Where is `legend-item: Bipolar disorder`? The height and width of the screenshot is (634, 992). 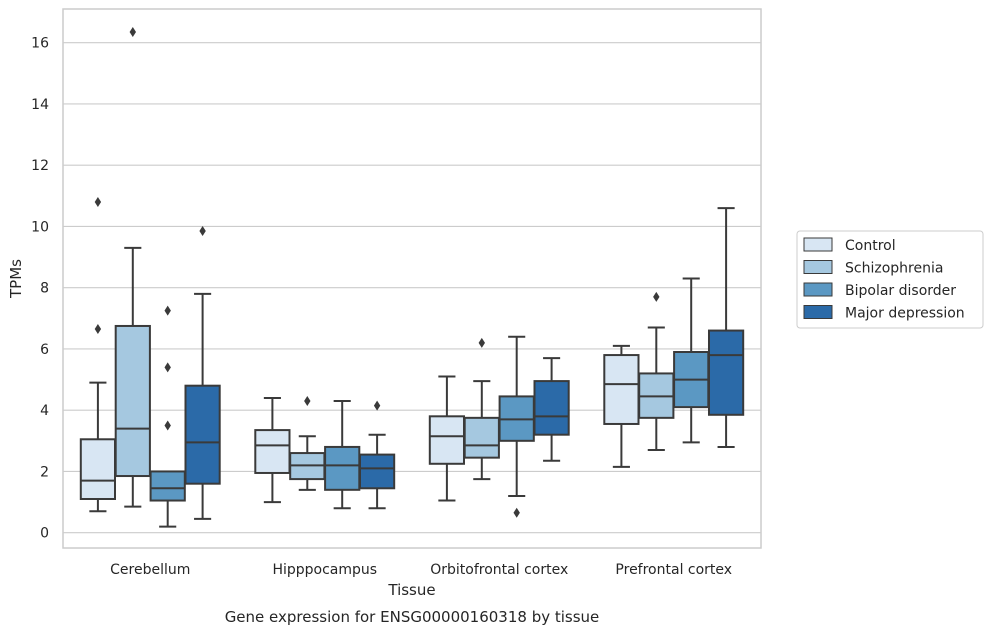
legend-item: Bipolar disorder is located at coordinates (879, 290).